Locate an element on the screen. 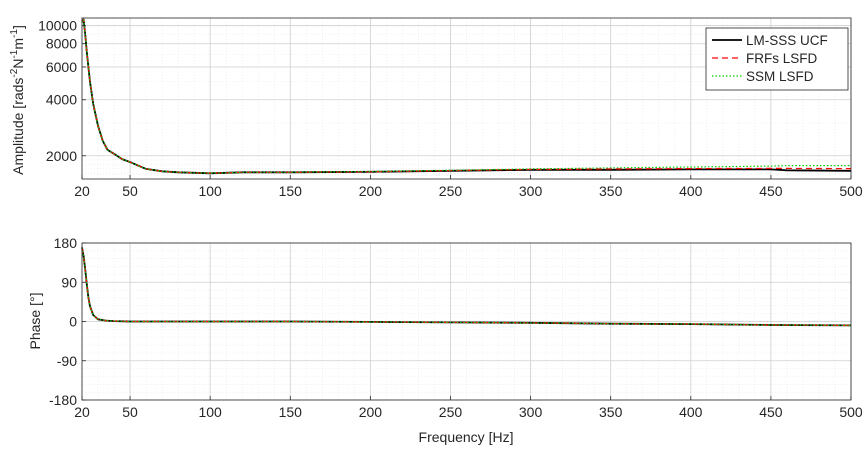  y-tick-label: 10000 is located at coordinates (57, 26).